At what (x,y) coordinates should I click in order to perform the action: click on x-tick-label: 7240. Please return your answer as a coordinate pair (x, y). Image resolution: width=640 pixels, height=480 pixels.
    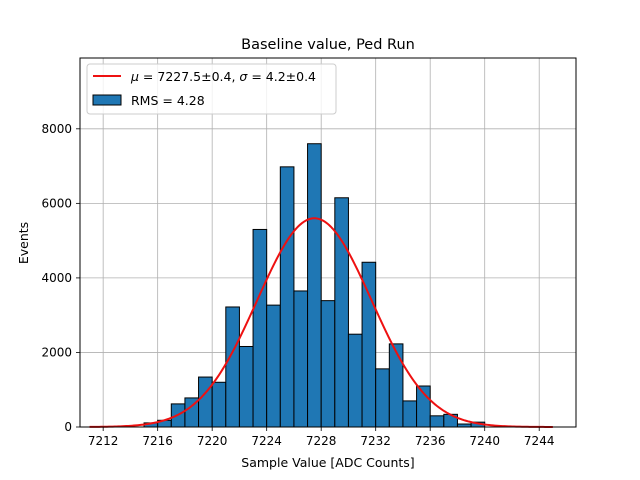
    Looking at the image, I should click on (484, 441).